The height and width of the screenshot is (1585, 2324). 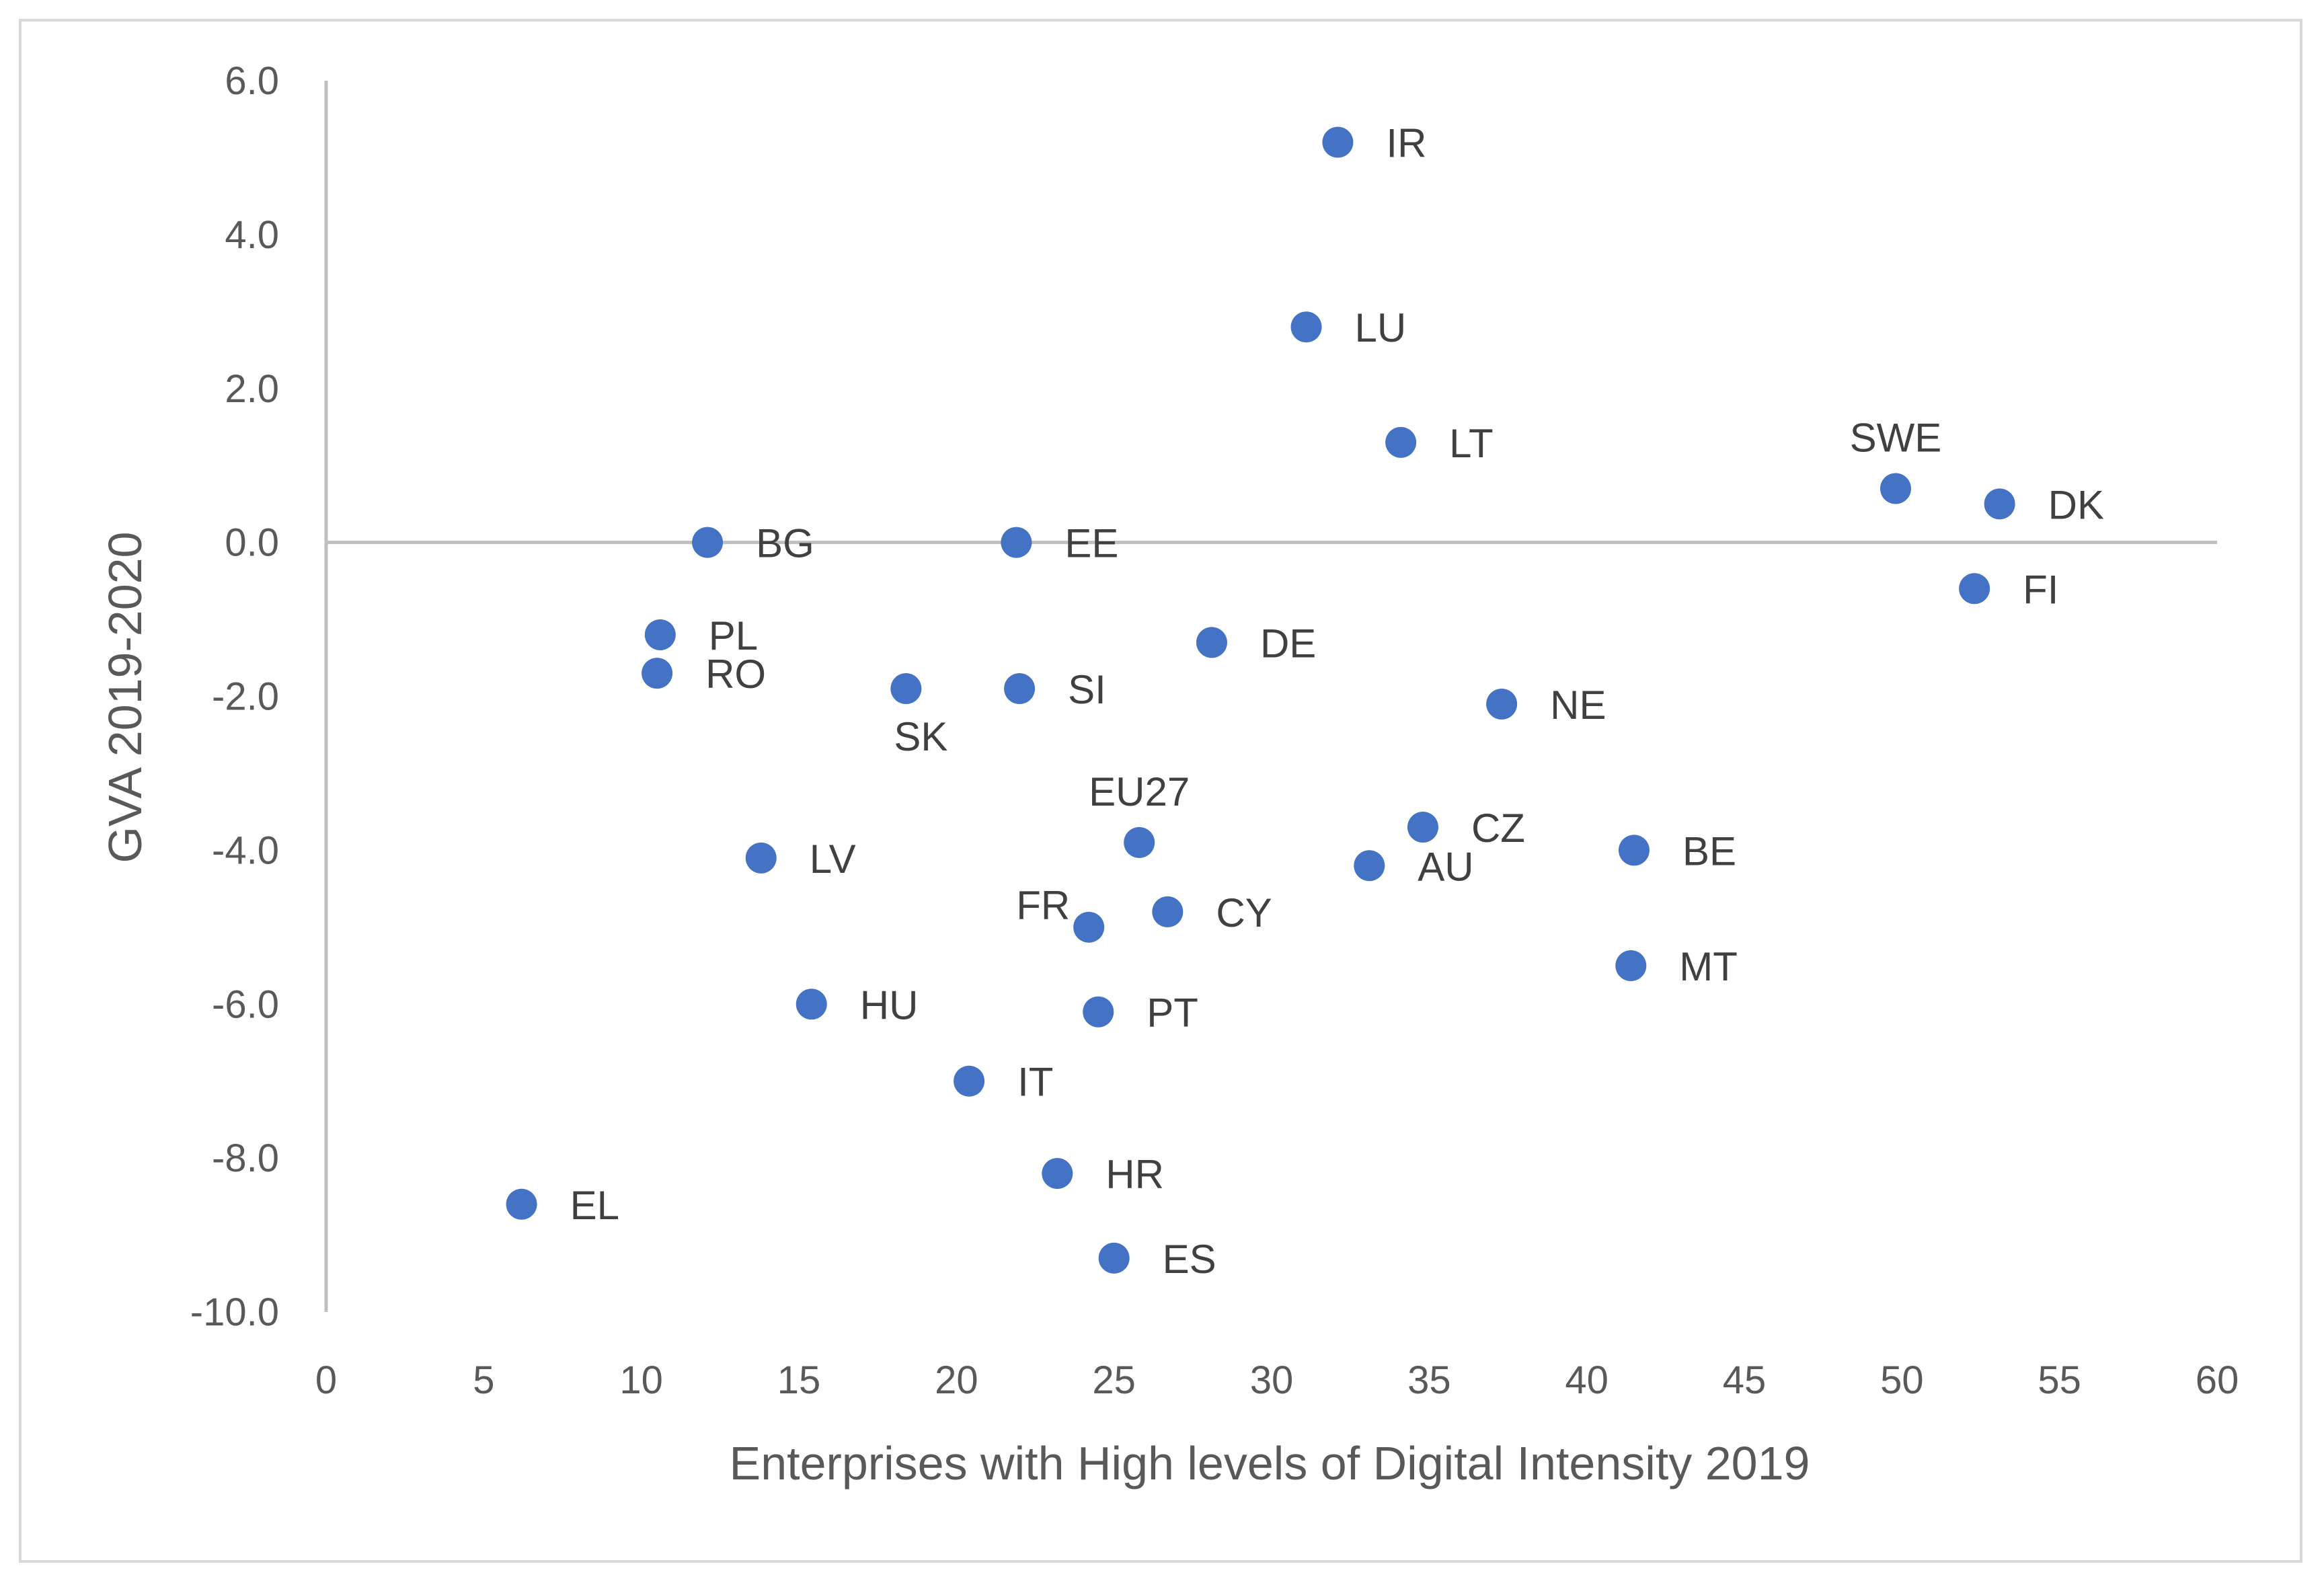 What do you see at coordinates (1211, 642) in the screenshot?
I see `data-point-de` at bounding box center [1211, 642].